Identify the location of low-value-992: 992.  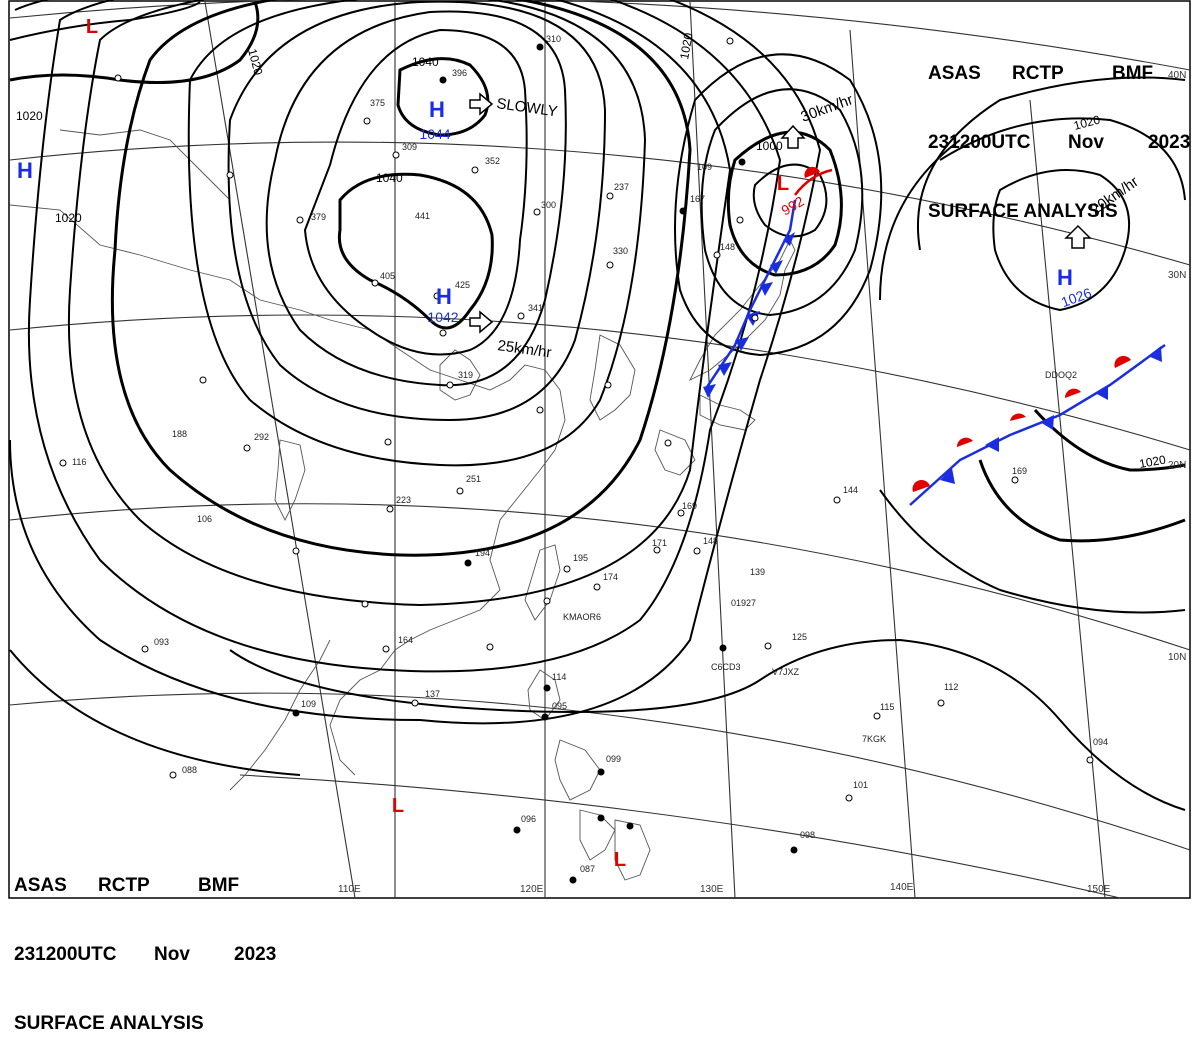
(792, 206).